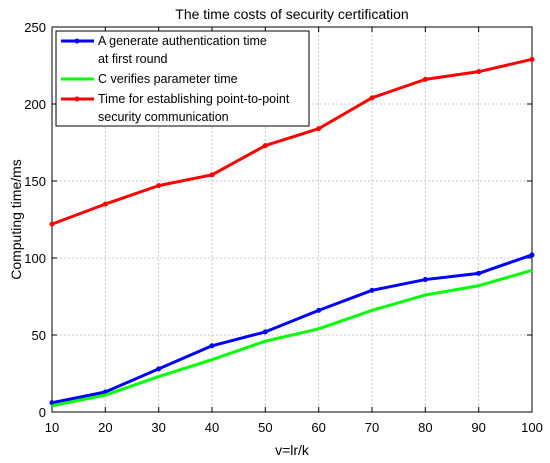 The height and width of the screenshot is (463, 550). I want to click on legend-box, so click(182, 78).